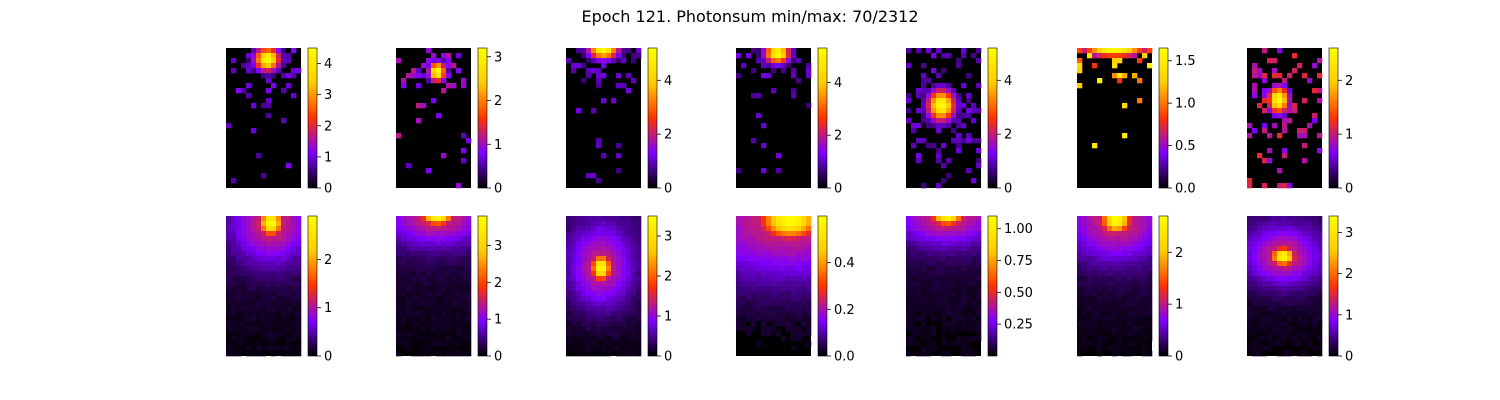  I want to click on colorbar-tick-label: 1, so click(1349, 315).